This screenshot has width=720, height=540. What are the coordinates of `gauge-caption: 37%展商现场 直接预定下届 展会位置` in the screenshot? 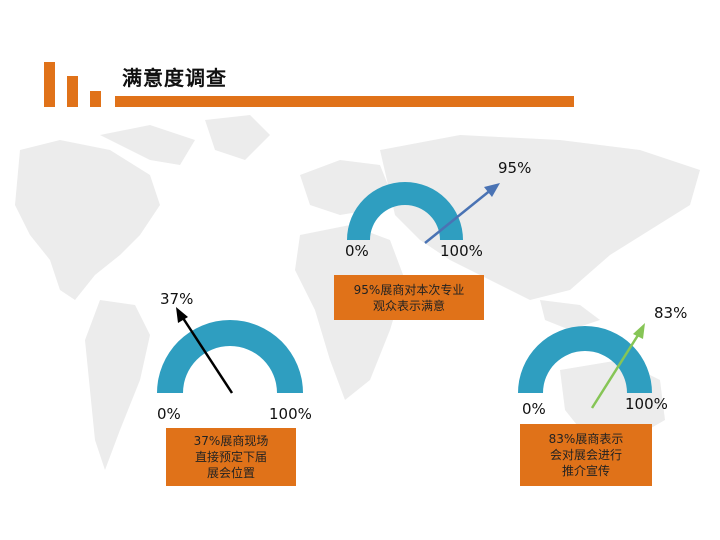 It's located at (231, 457).